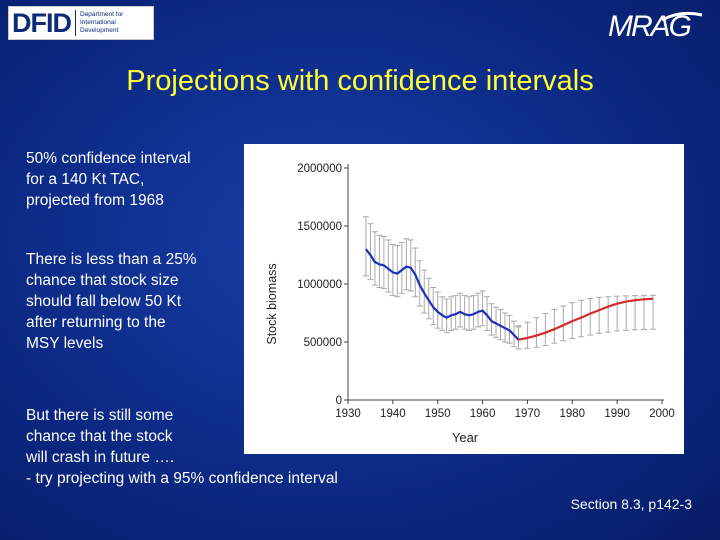  What do you see at coordinates (100, 415) in the screenshot?
I see `text-line: But there is still some` at bounding box center [100, 415].